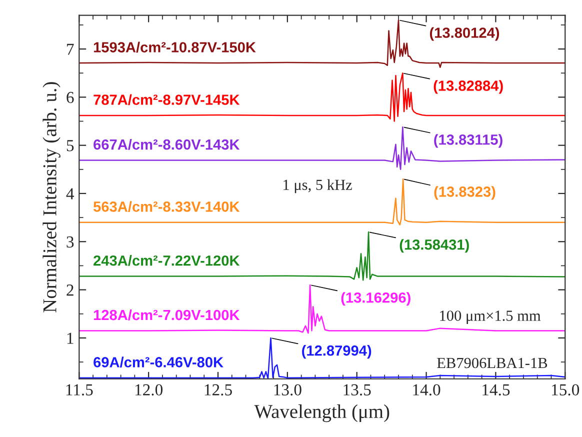  What do you see at coordinates (434, 246) in the screenshot?
I see `annotation: (13.58431)` at bounding box center [434, 246].